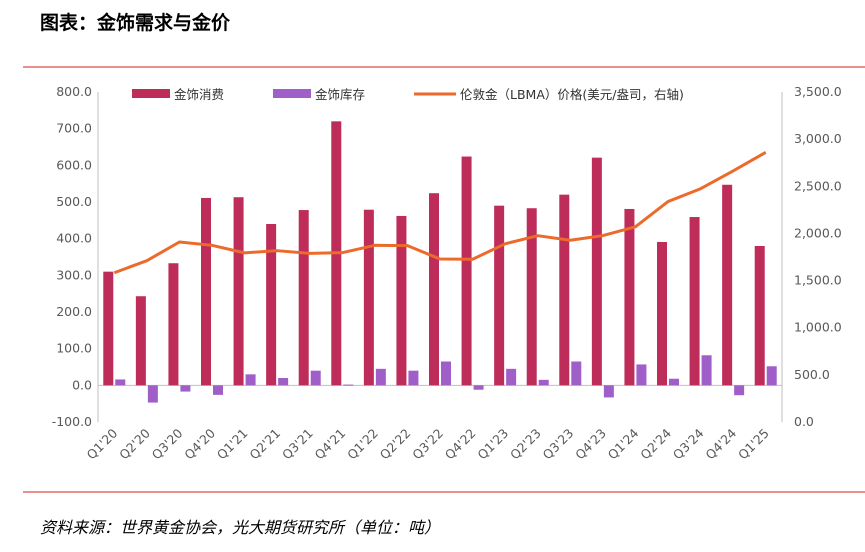  What do you see at coordinates (804, 421) in the screenshot?
I see `y-right-tick-label: 0.0` at bounding box center [804, 421].